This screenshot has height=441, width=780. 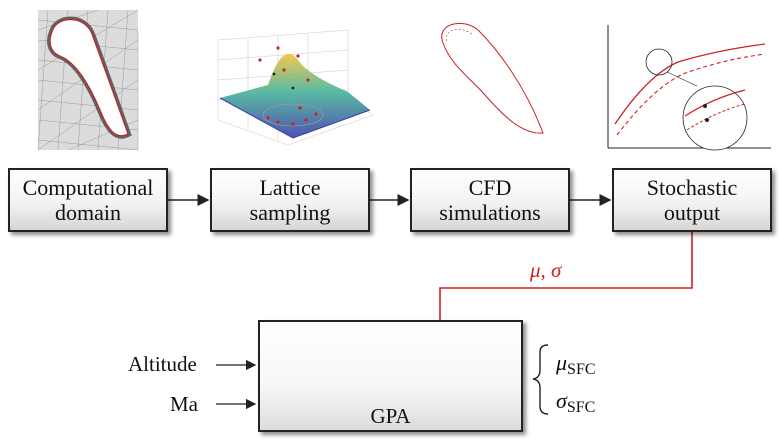 I want to click on lattice-sampling-box: Lattice sampling, so click(x=290, y=200).